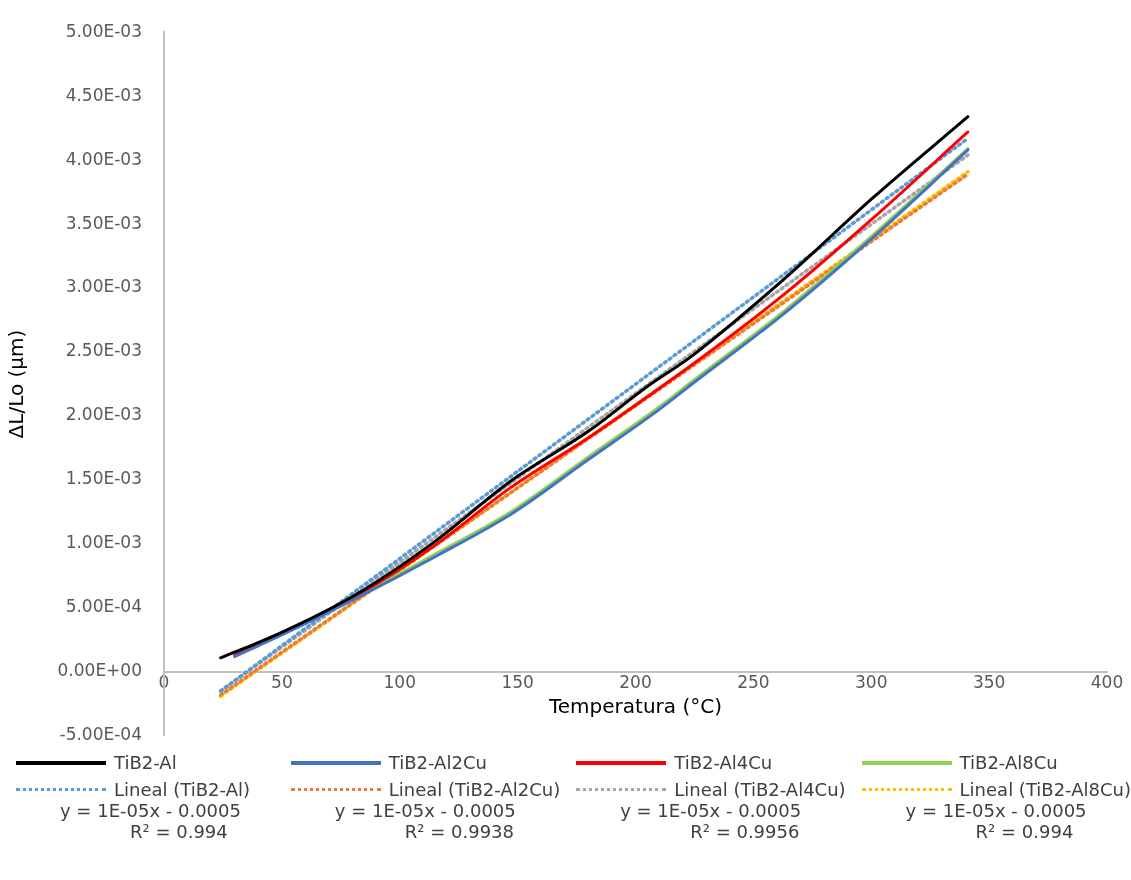 The width and height of the screenshot is (1131, 880). What do you see at coordinates (99, 670) in the screenshot?
I see `y-tick-label: 0.00E+00` at bounding box center [99, 670].